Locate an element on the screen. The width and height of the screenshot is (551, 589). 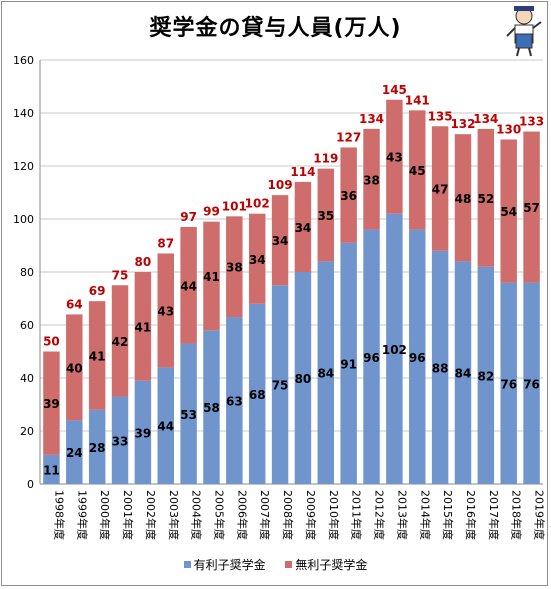
data-label-interest: 11 is located at coordinates (51, 470).